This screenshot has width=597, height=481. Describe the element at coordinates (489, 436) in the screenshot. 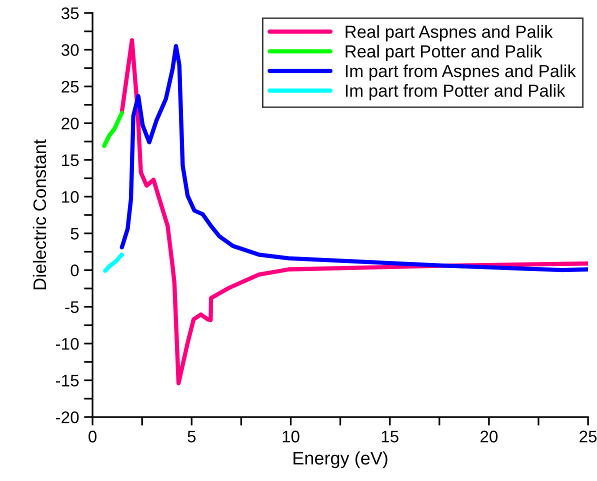

I see `x-tick-label: 20` at that location.